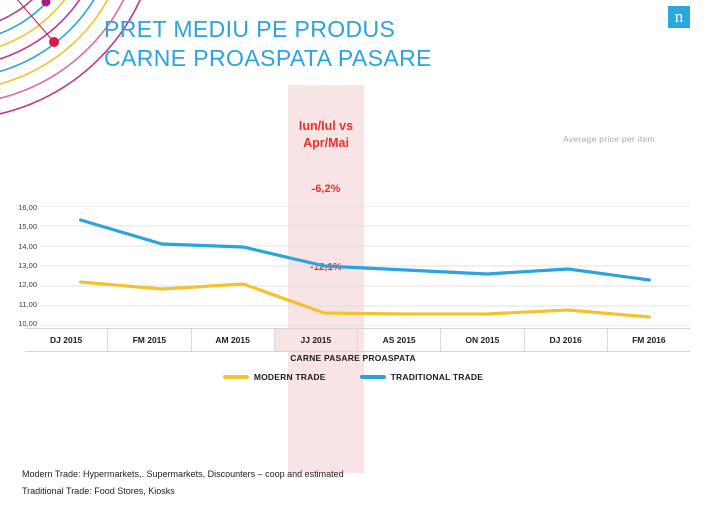 The width and height of the screenshot is (706, 514). Describe the element at coordinates (289, 377) in the screenshot. I see `legend-label: MODERN TRADE` at that location.